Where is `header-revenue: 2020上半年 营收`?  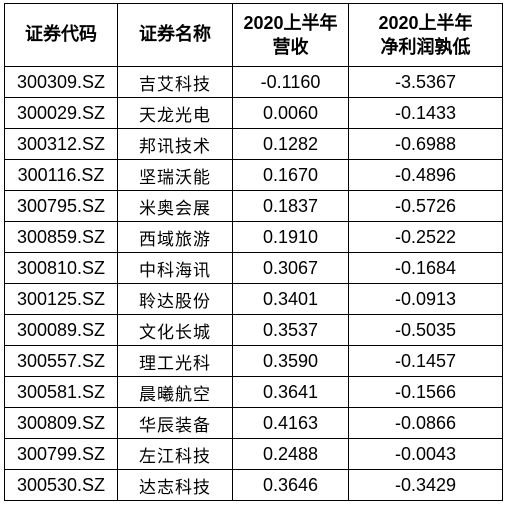 header-revenue: 2020上半年 营收 is located at coordinates (290, 35).